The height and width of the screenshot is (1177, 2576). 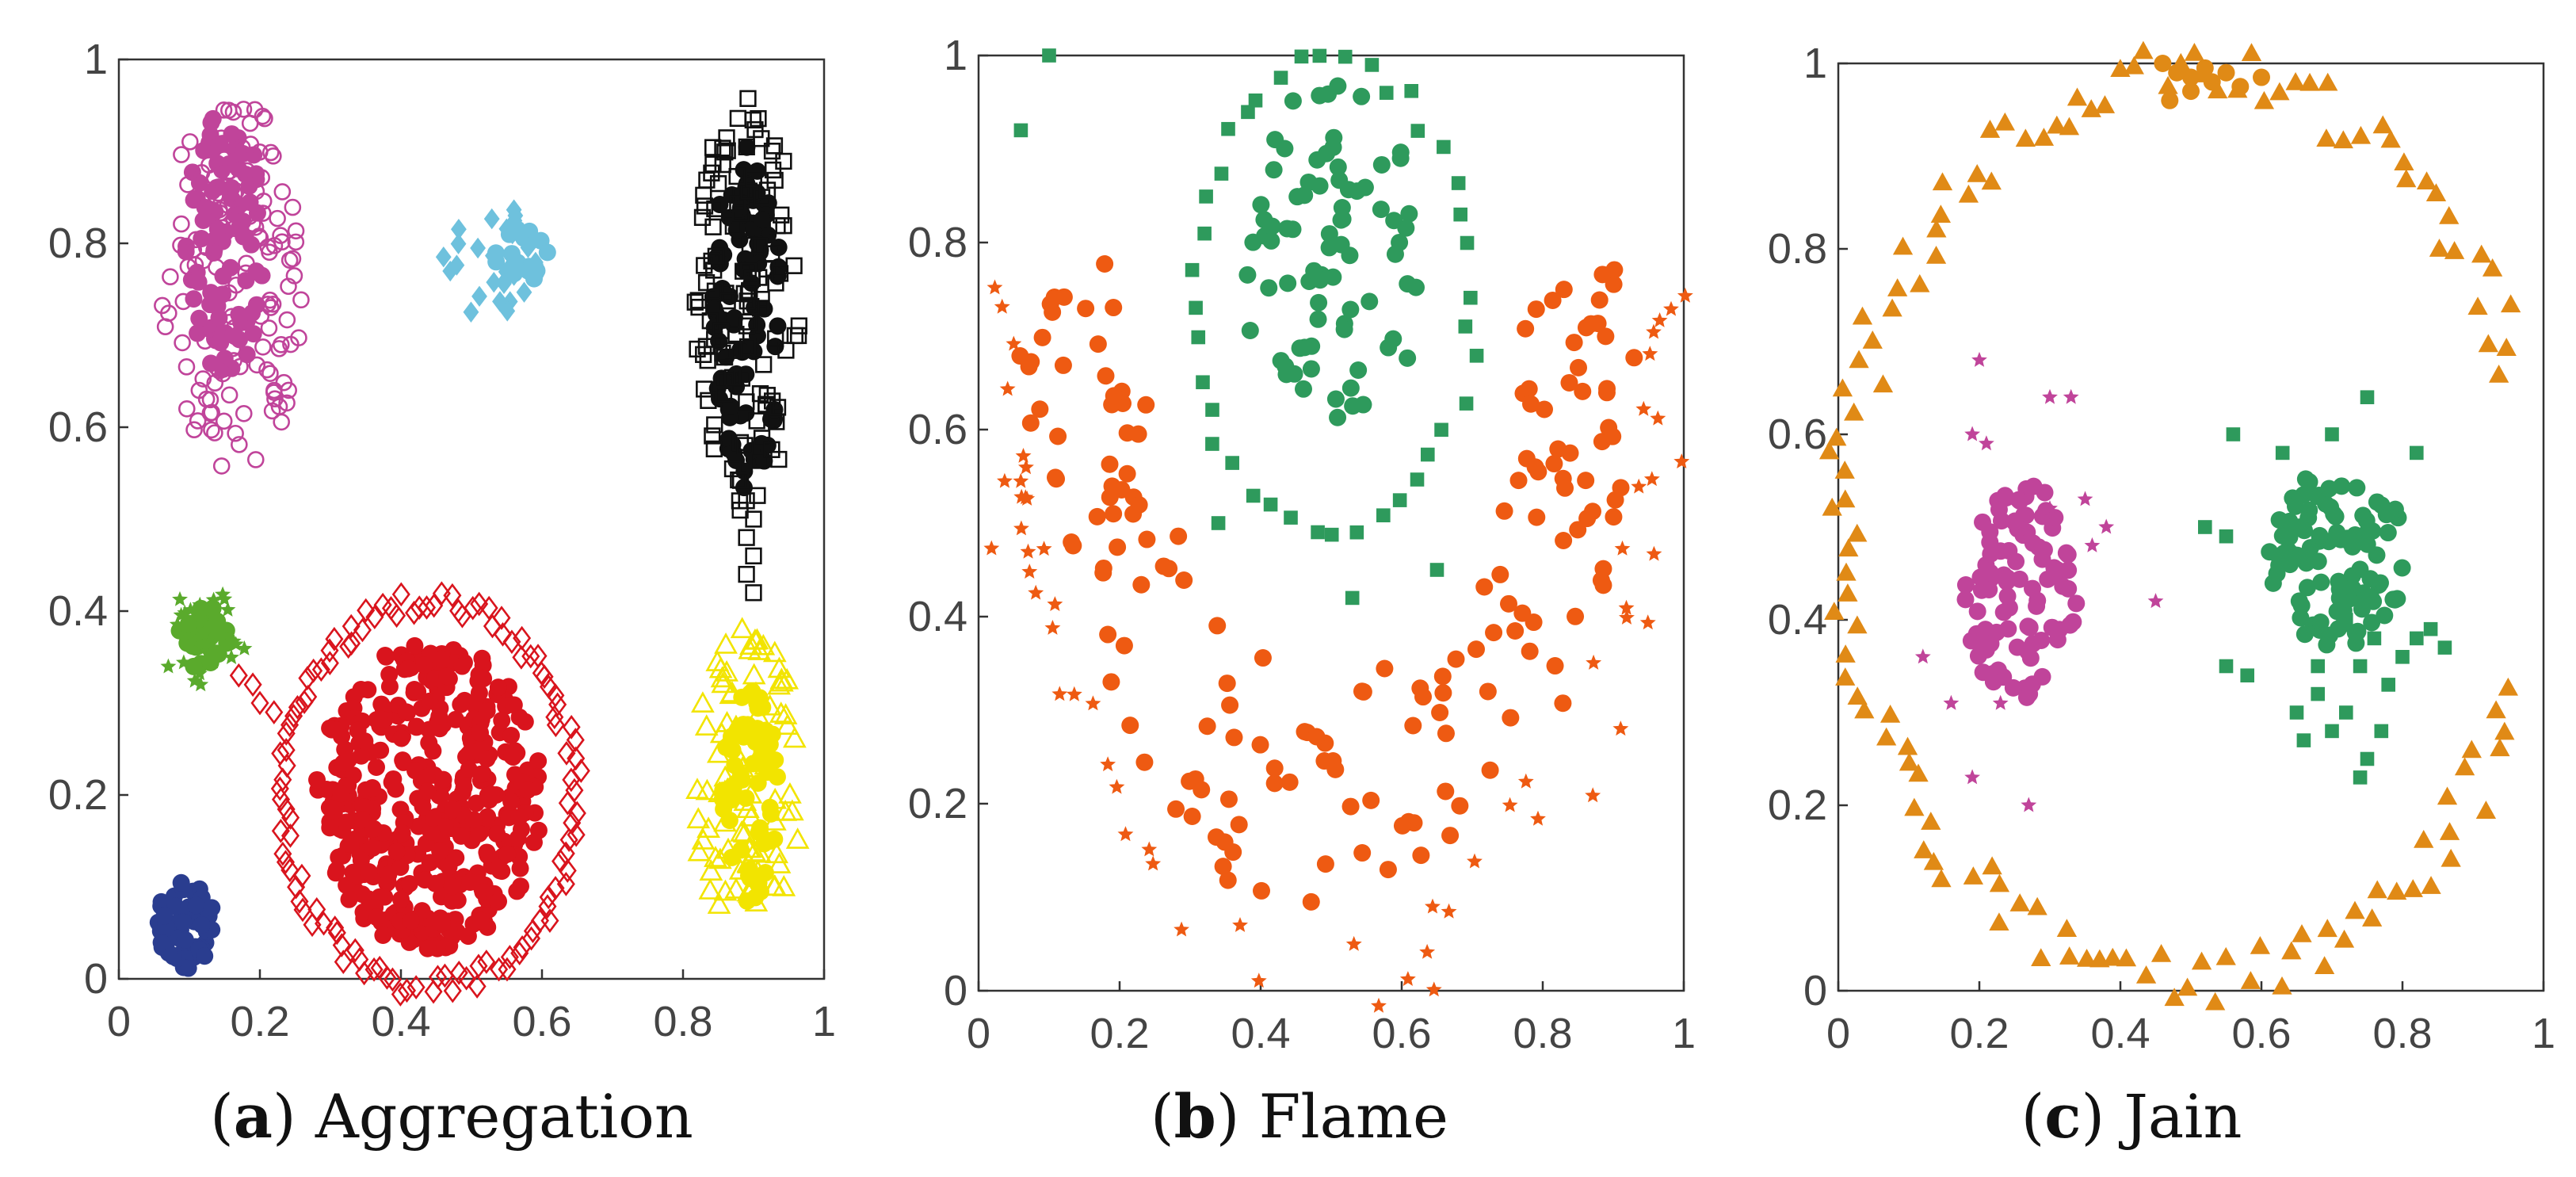 I want to click on series-cluster-2-members, so click(x=489, y=261).